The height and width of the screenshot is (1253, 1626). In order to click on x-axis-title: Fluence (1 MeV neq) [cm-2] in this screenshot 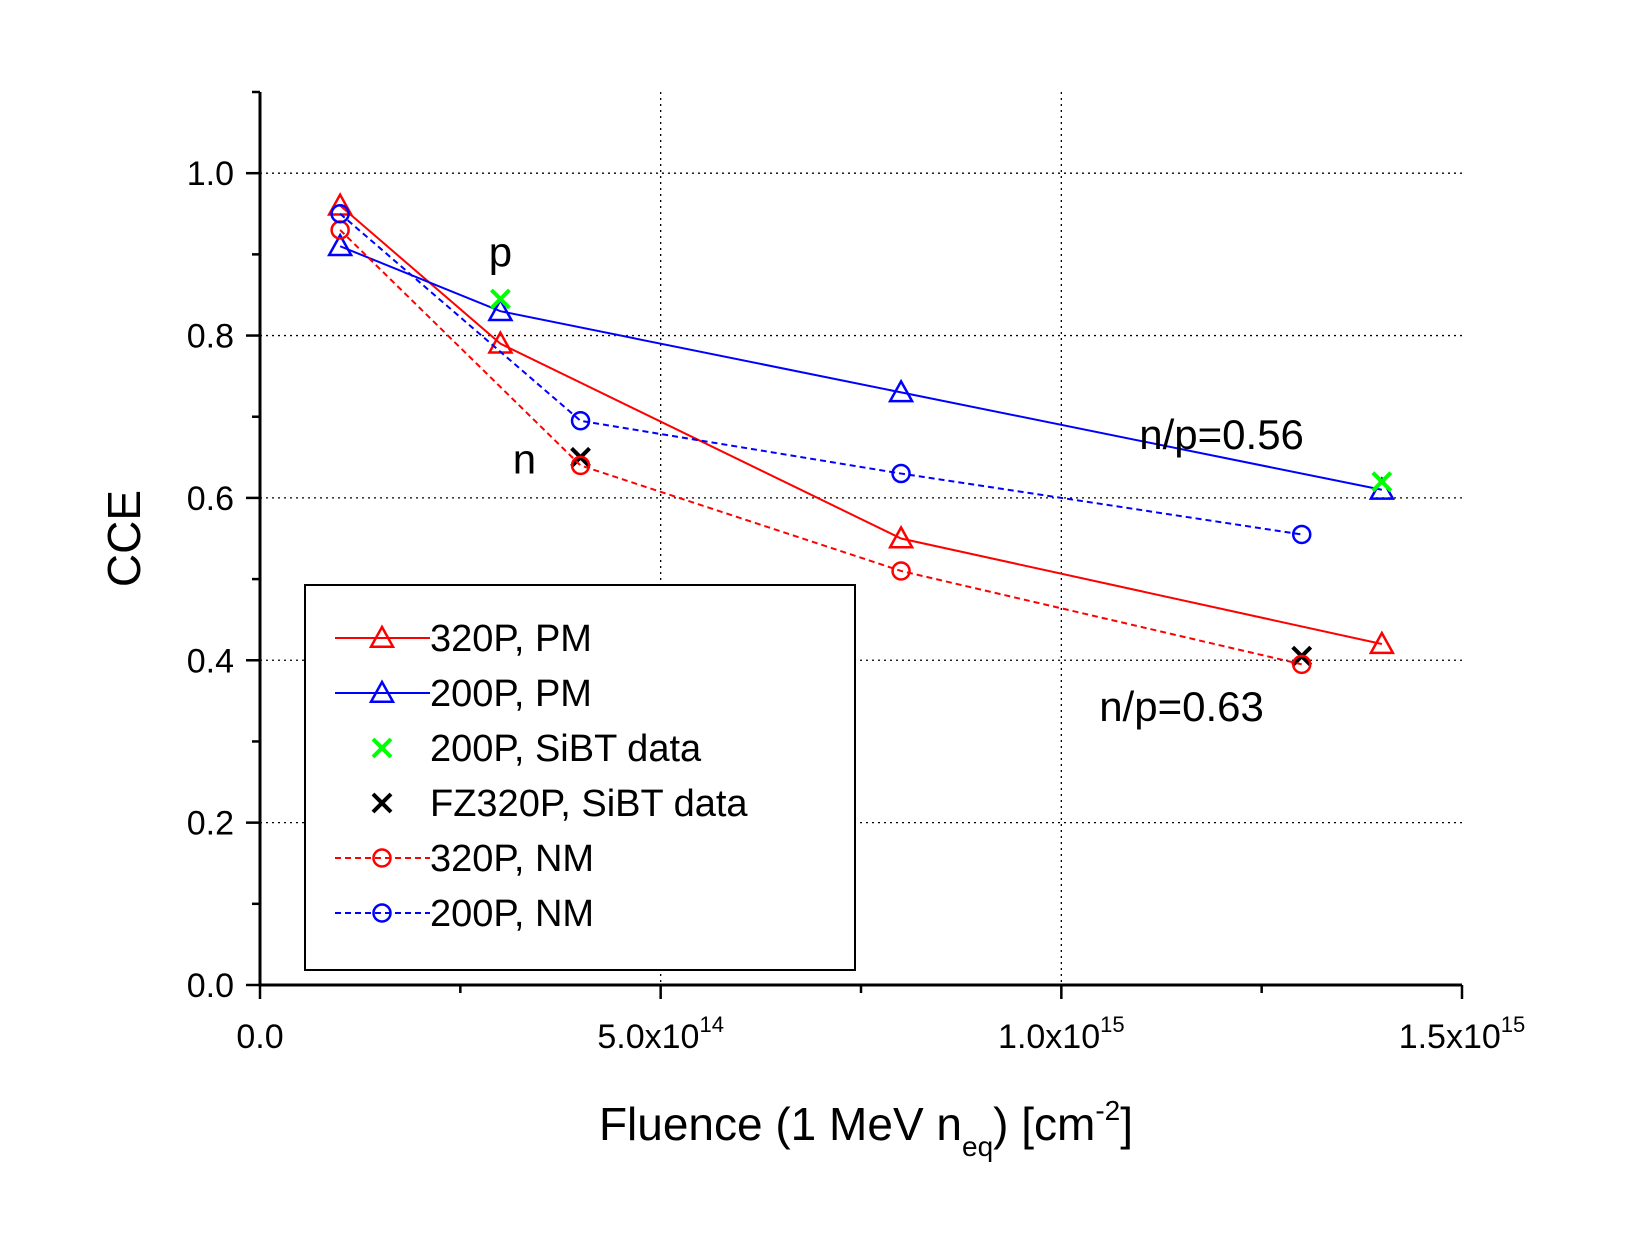, I will do `click(866, 1128)`.